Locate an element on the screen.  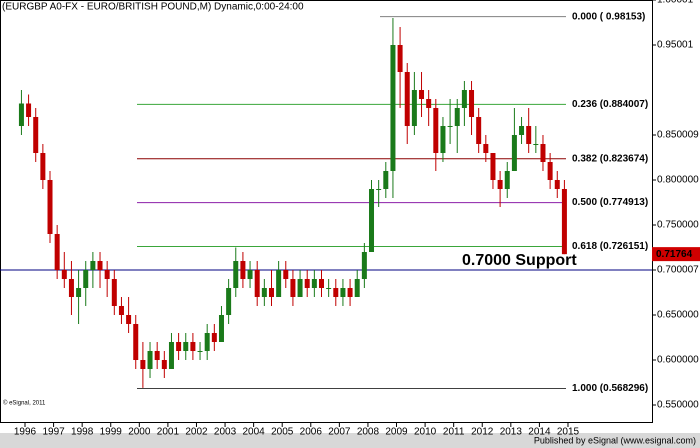
y-tick-label: 0.700007 is located at coordinates (678, 270).